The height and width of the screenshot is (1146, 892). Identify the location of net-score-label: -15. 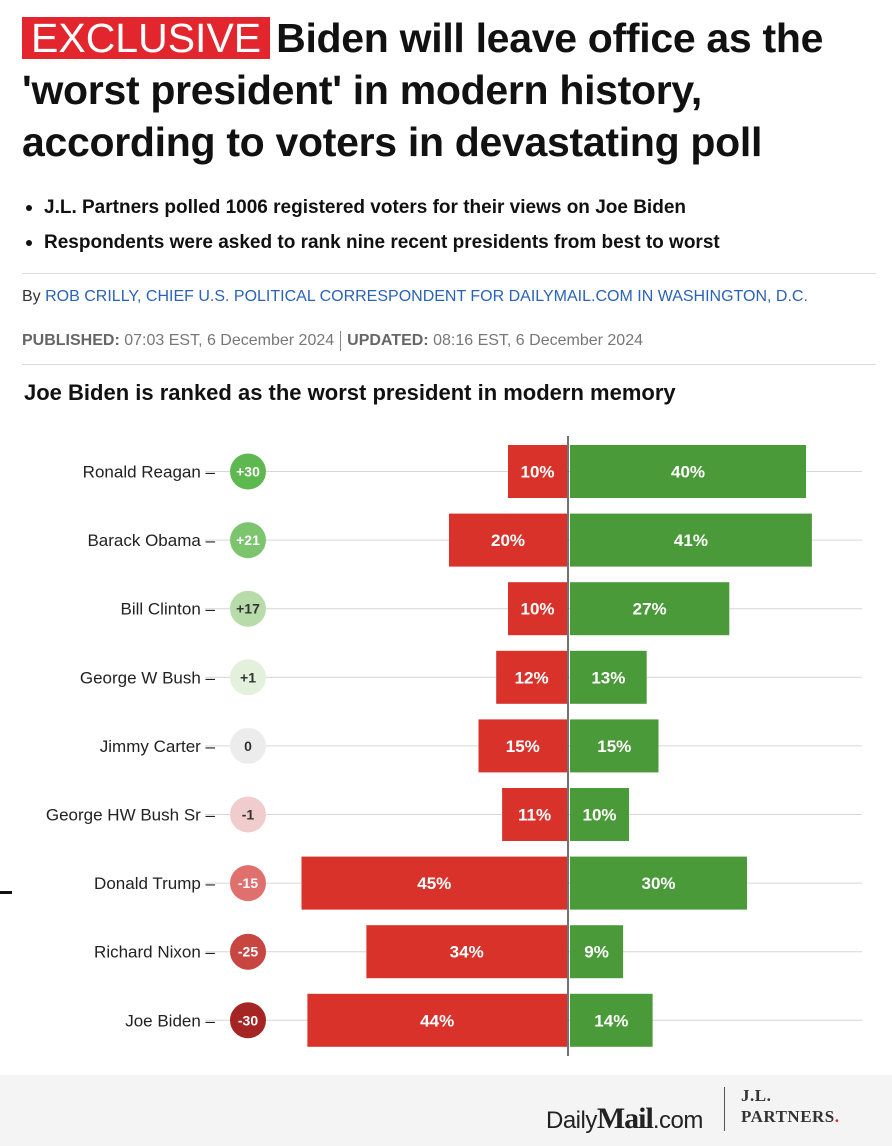
(248, 883).